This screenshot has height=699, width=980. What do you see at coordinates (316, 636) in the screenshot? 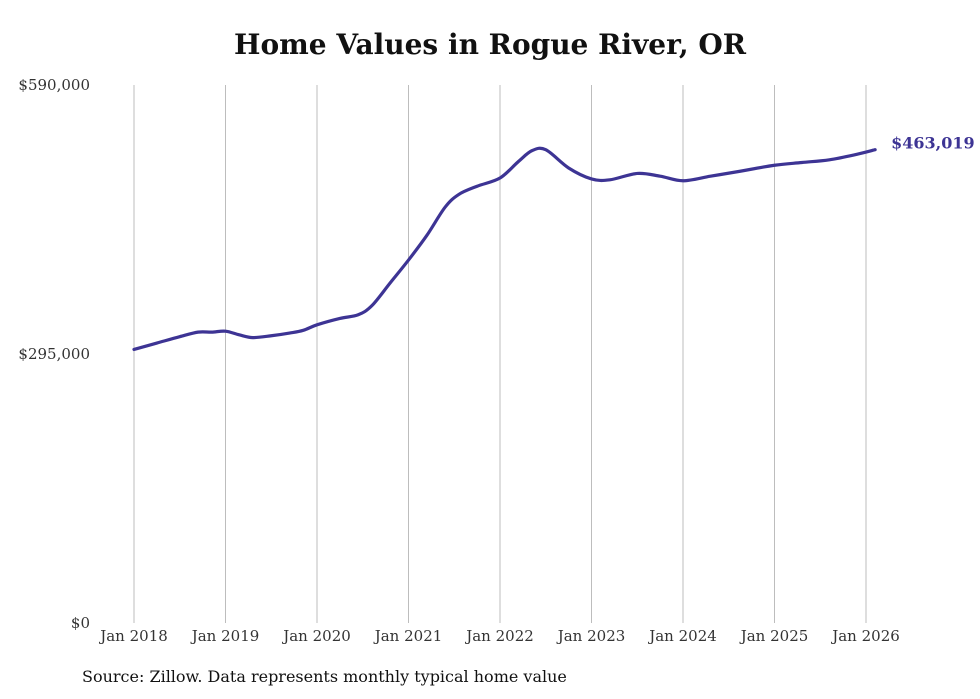
I see `x-tick-label: Jan 2020` at bounding box center [316, 636].